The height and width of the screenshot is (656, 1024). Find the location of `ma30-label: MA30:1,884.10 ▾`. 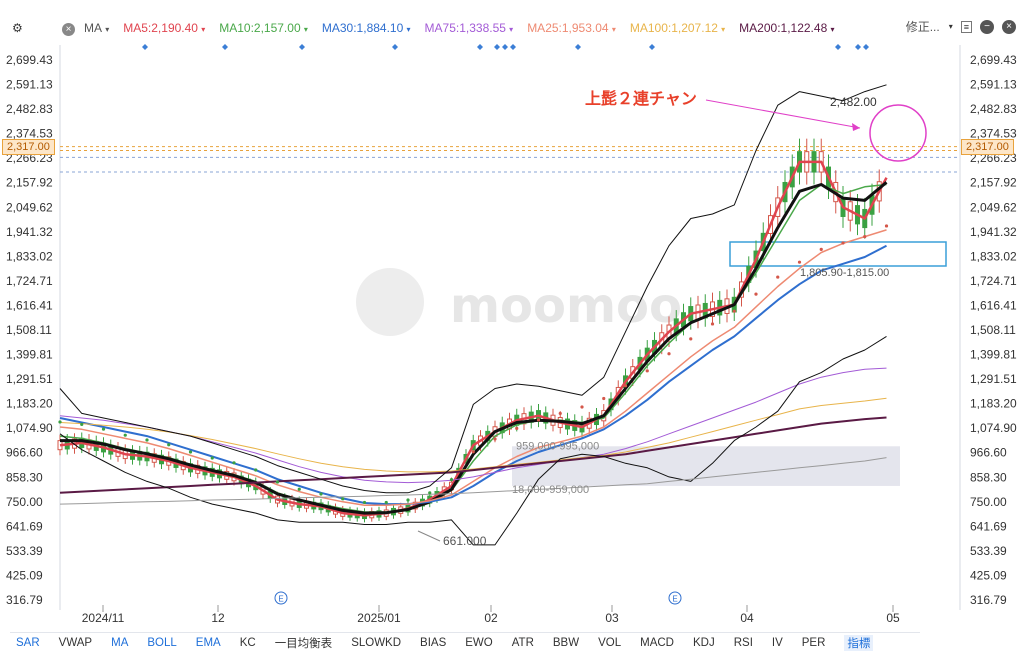

ma30-label: MA30:1,884.10 ▾ is located at coordinates (366, 28).